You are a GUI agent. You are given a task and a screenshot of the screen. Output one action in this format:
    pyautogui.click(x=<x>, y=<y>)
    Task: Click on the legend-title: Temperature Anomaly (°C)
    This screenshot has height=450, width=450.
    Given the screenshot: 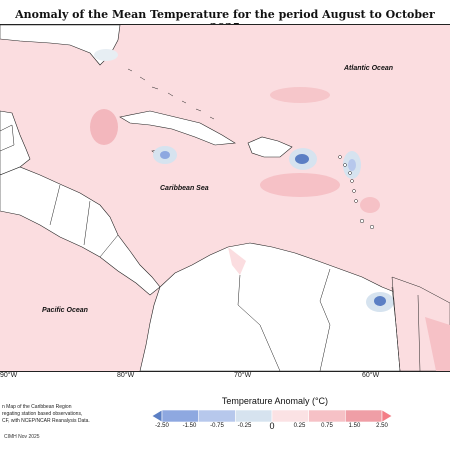 What is the action you would take?
    pyautogui.click(x=275, y=401)
    